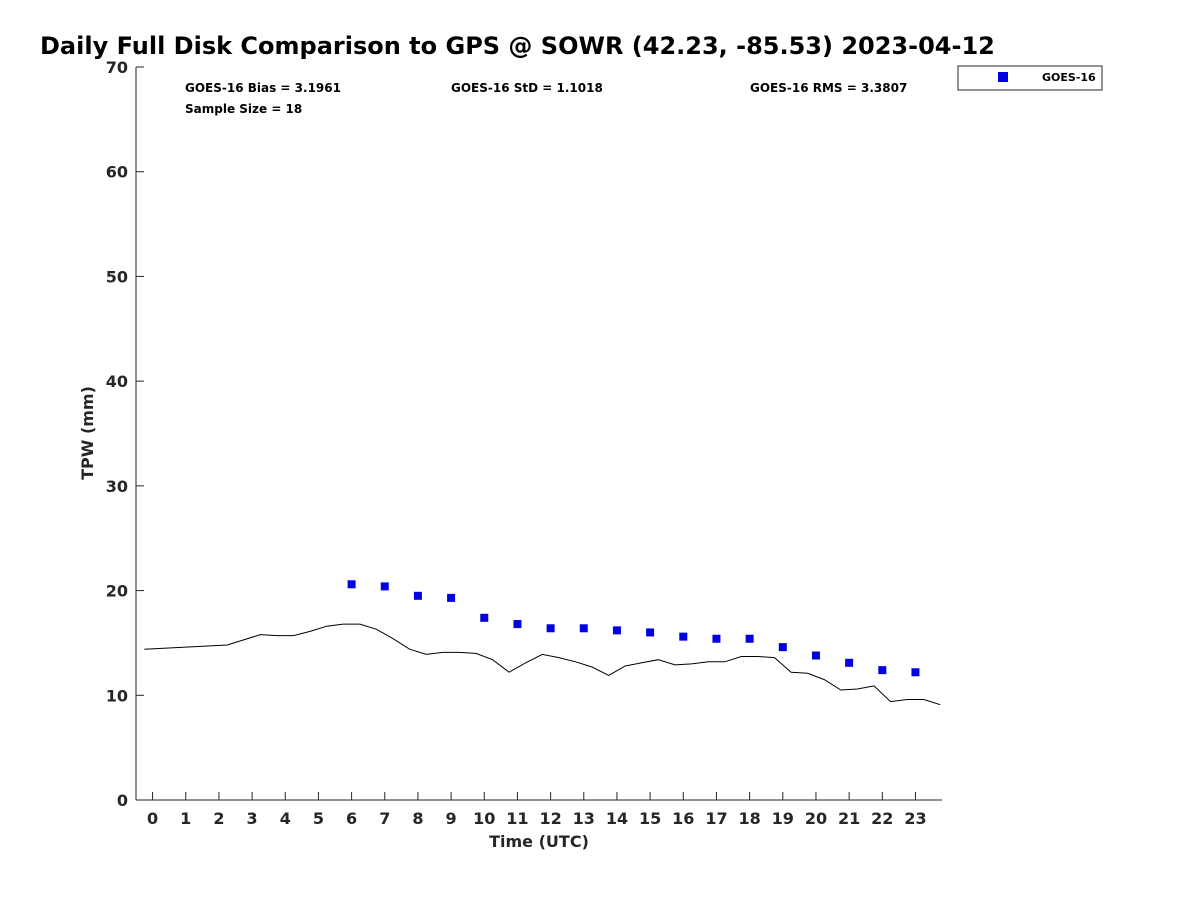 Image resolution: width=1200 pixels, height=900 pixels. Describe the element at coordinates (417, 818) in the screenshot. I see `x-tick-label: 8` at that location.